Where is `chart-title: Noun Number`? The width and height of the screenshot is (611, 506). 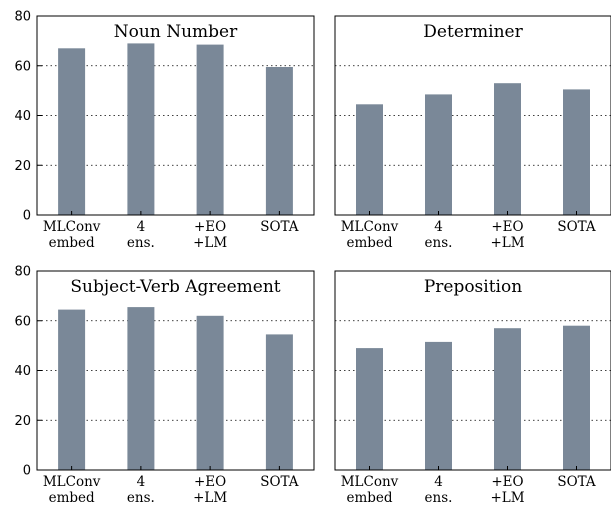 chart-title: Noun Number is located at coordinates (176, 32).